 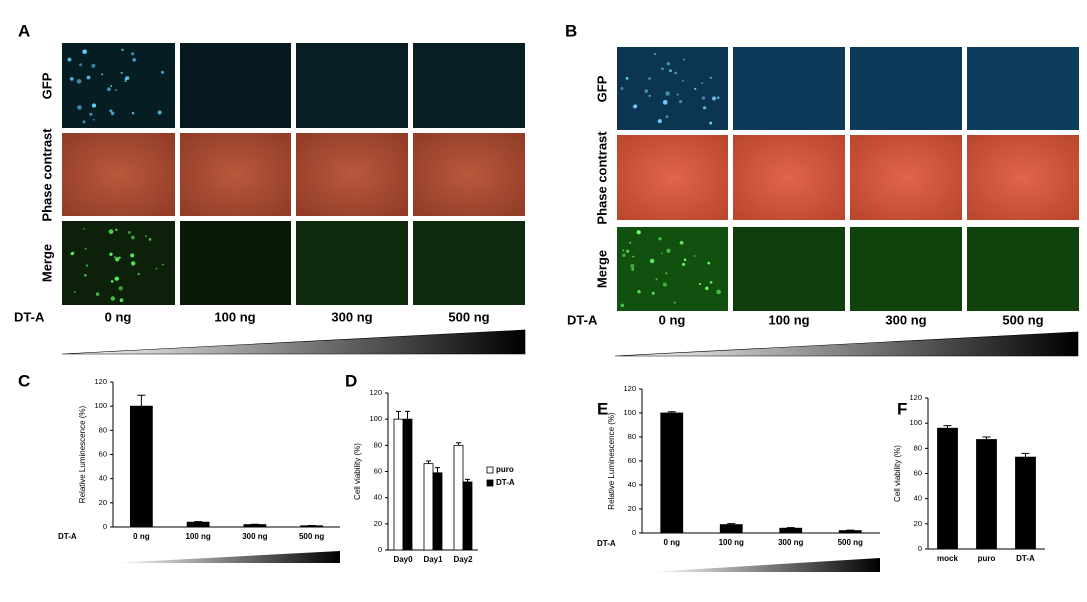 What do you see at coordinates (254, 536) in the screenshot?
I see `x-tick-label: 300 ng` at bounding box center [254, 536].